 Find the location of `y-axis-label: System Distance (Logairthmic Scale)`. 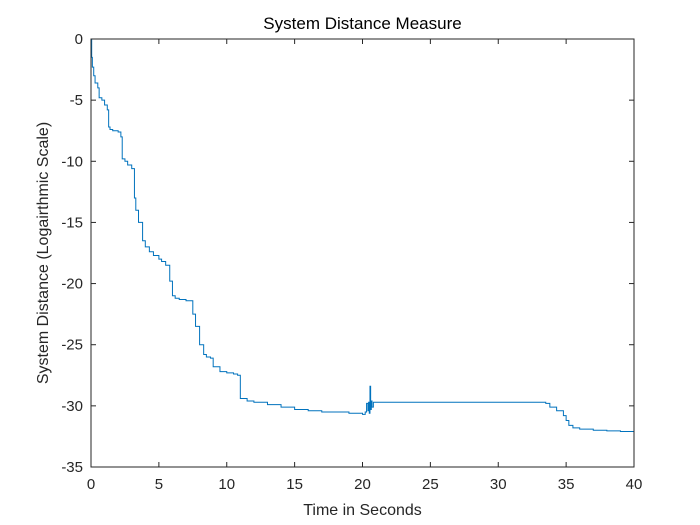

y-axis-label: System Distance (Logairthmic Scale) is located at coordinates (43, 253).